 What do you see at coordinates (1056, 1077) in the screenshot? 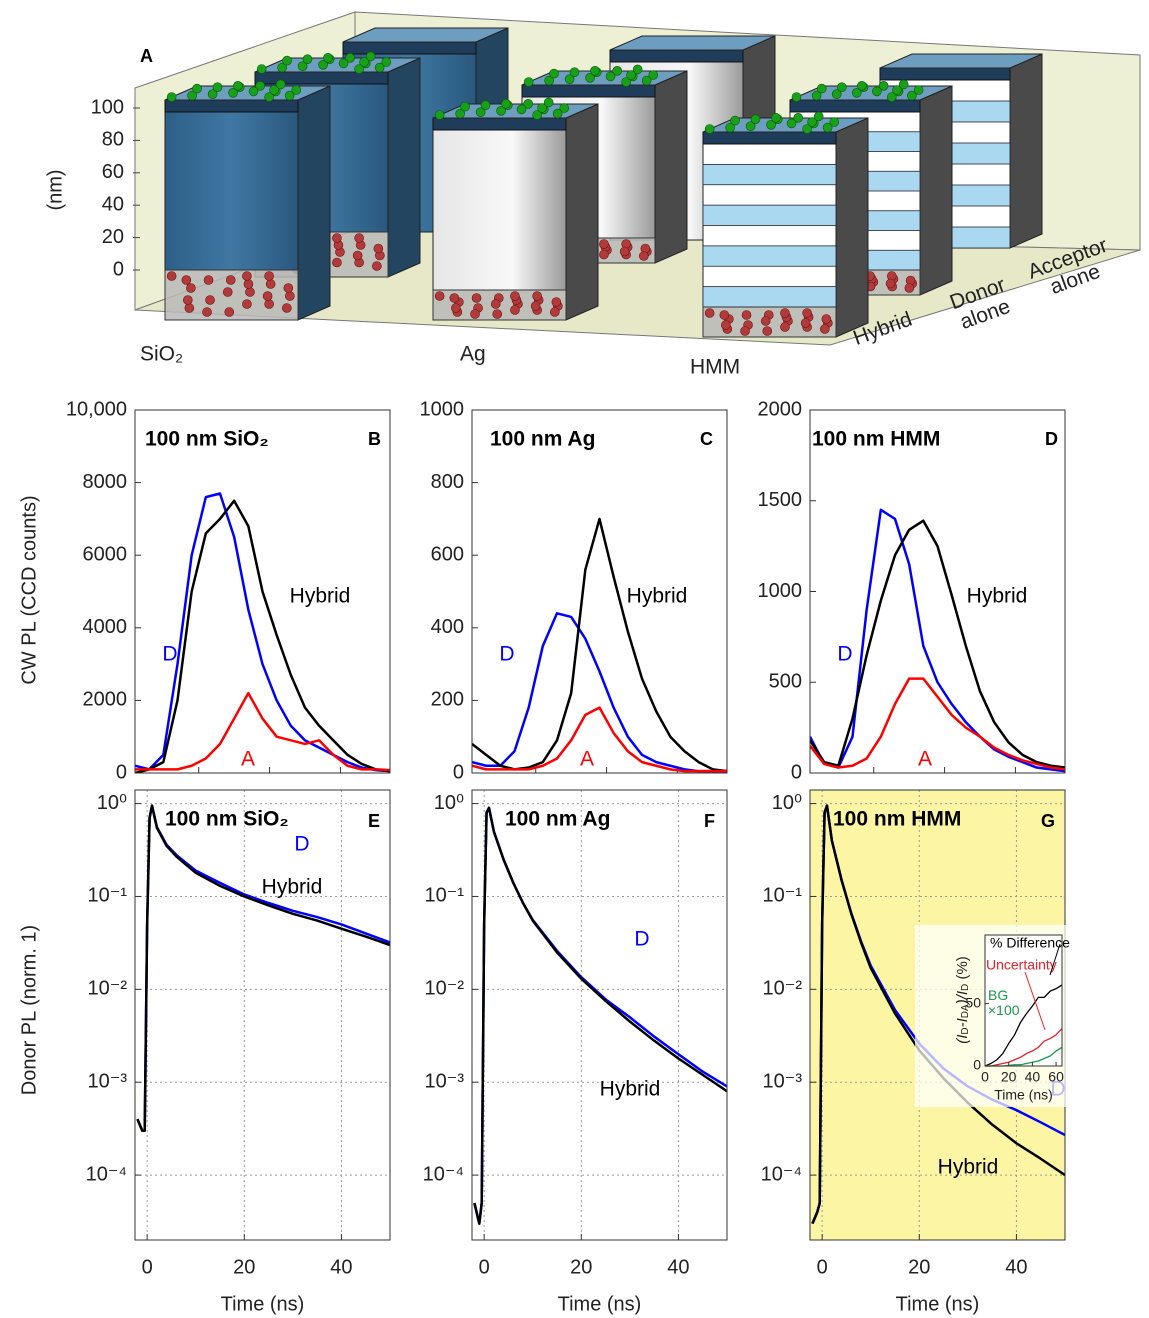
I see `x-tick-label: 60` at bounding box center [1056, 1077].